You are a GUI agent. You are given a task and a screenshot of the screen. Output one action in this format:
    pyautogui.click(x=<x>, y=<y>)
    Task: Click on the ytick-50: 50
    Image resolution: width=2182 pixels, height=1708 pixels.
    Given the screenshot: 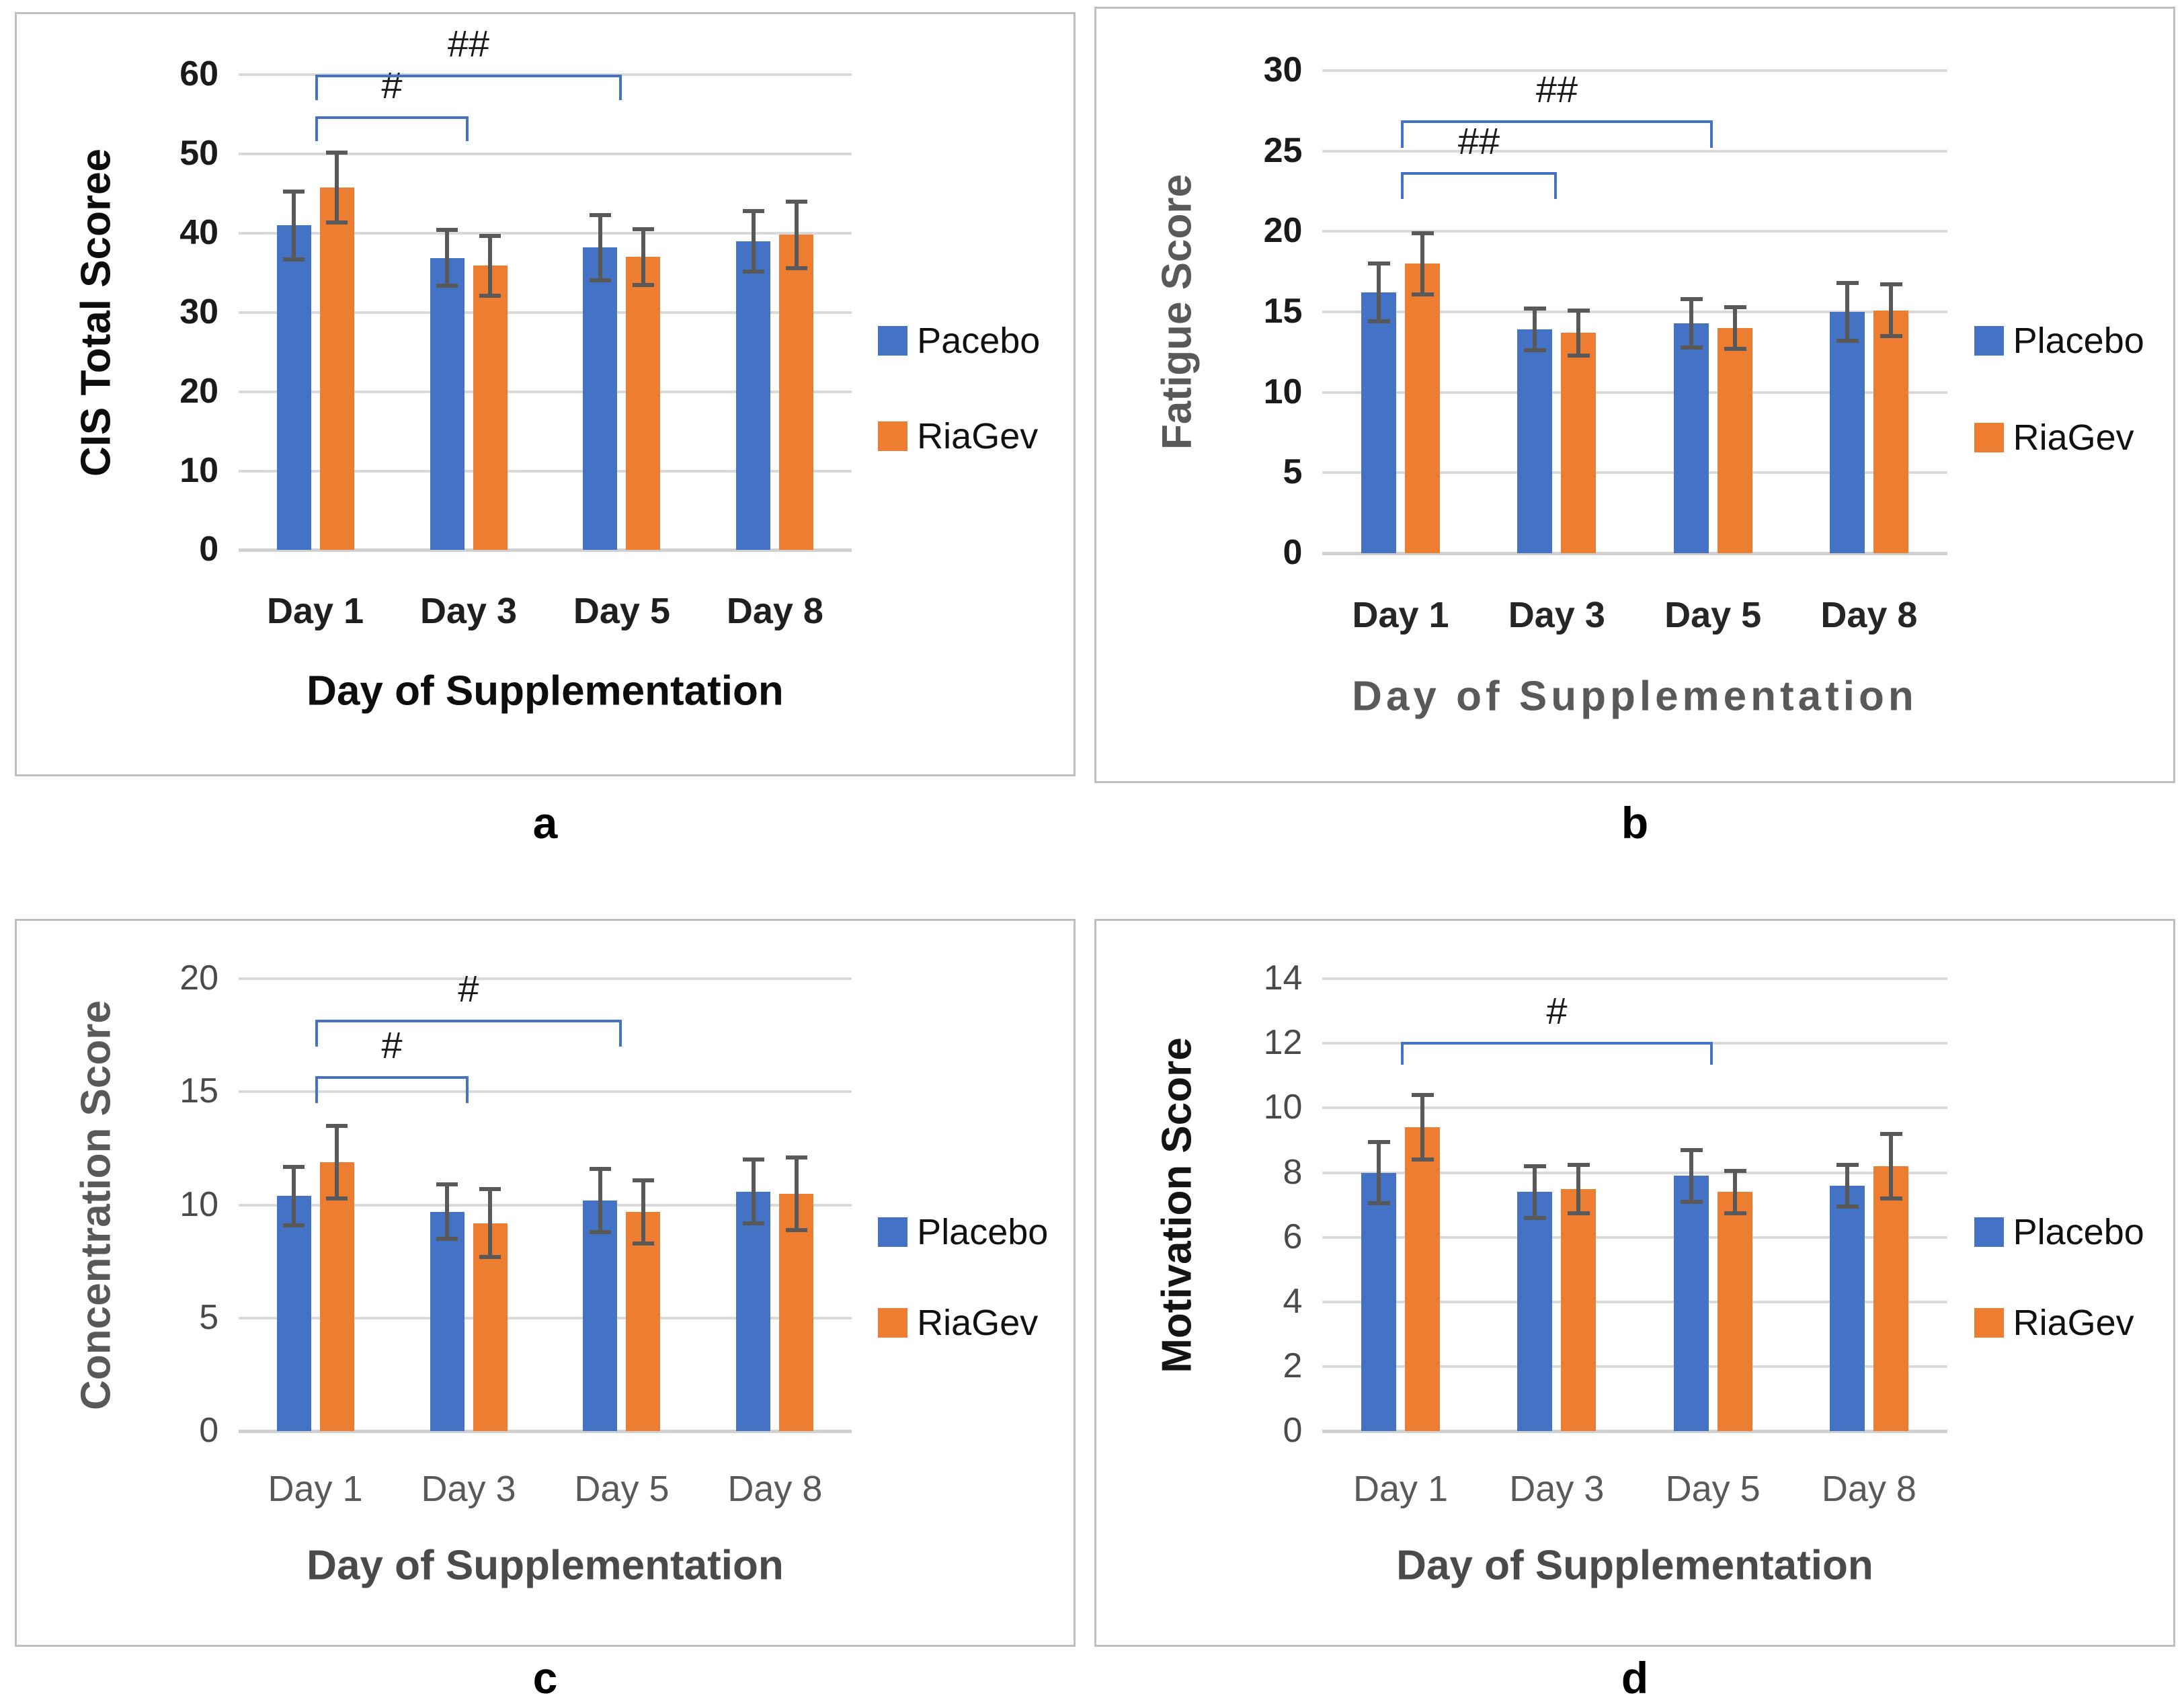 What is the action you would take?
    pyautogui.click(x=199, y=153)
    